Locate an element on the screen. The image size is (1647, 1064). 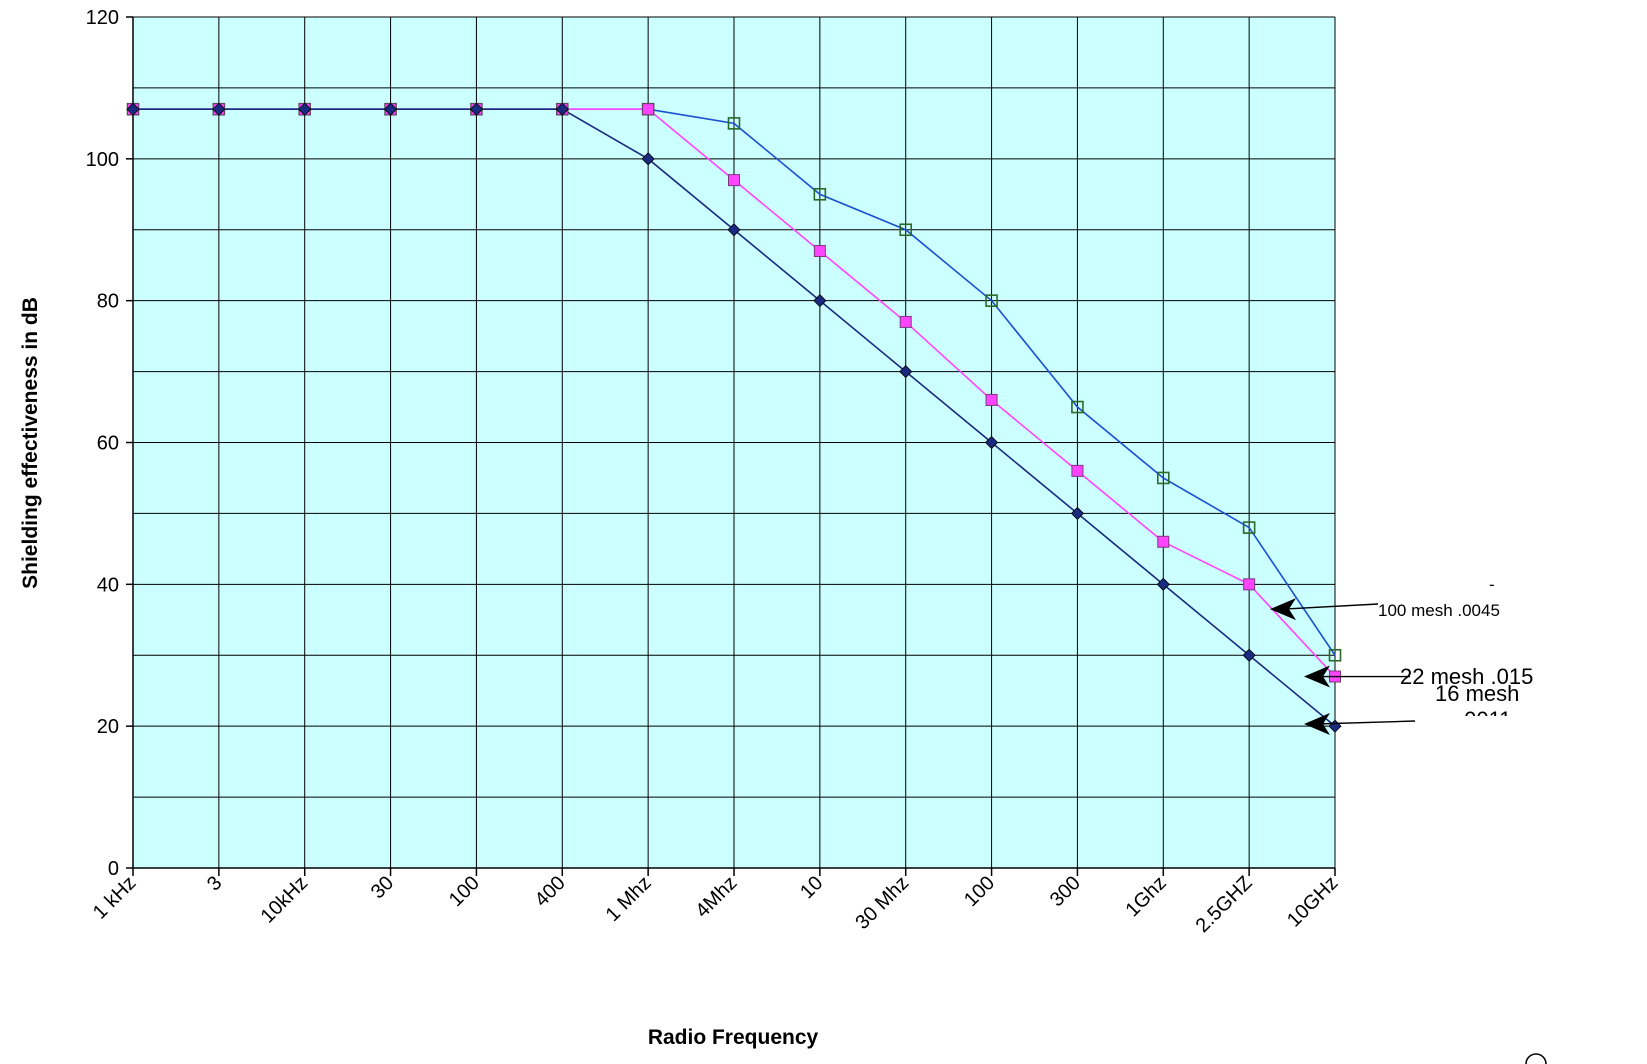
annotation-16-mesh: 16 mesh is located at coordinates (1477, 693).